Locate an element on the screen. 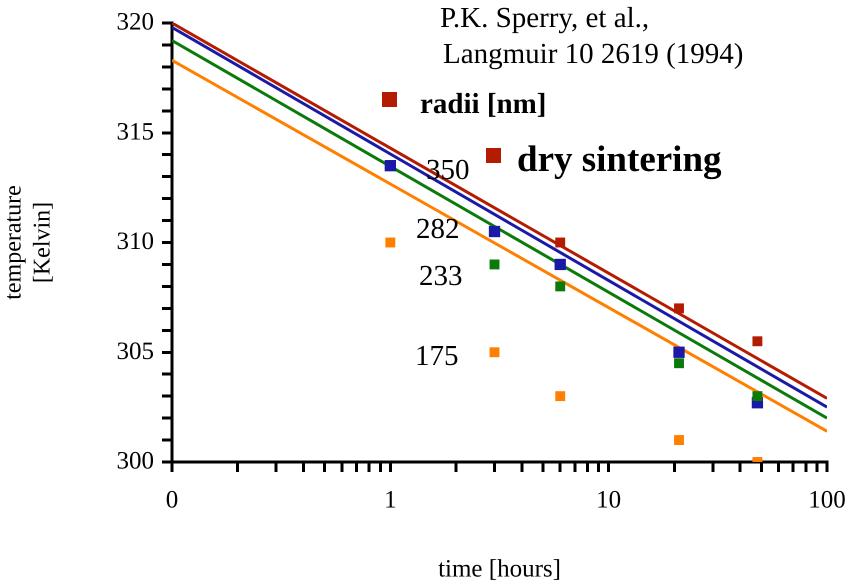  annotation: radii [nm] is located at coordinates (483, 104).